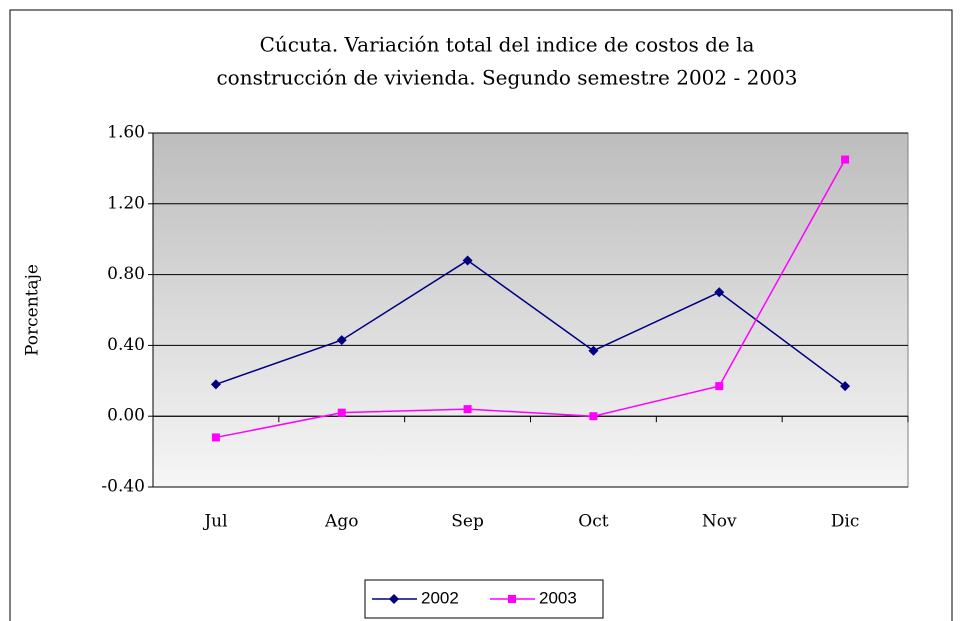 The width and height of the screenshot is (963, 621). I want to click on x-tick-label: Nov, so click(719, 522).